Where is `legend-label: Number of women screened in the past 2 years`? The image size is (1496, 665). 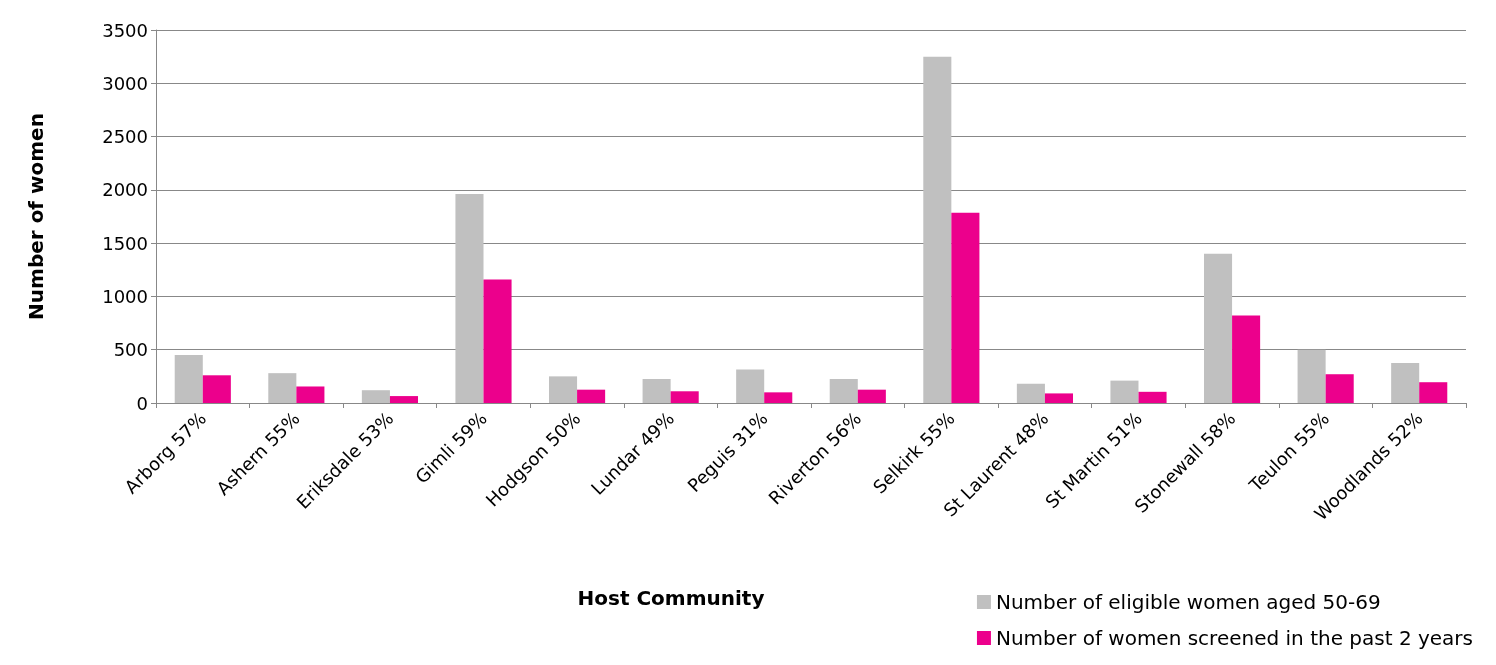 legend-label: Number of women screened in the past 2 years is located at coordinates (1234, 638).